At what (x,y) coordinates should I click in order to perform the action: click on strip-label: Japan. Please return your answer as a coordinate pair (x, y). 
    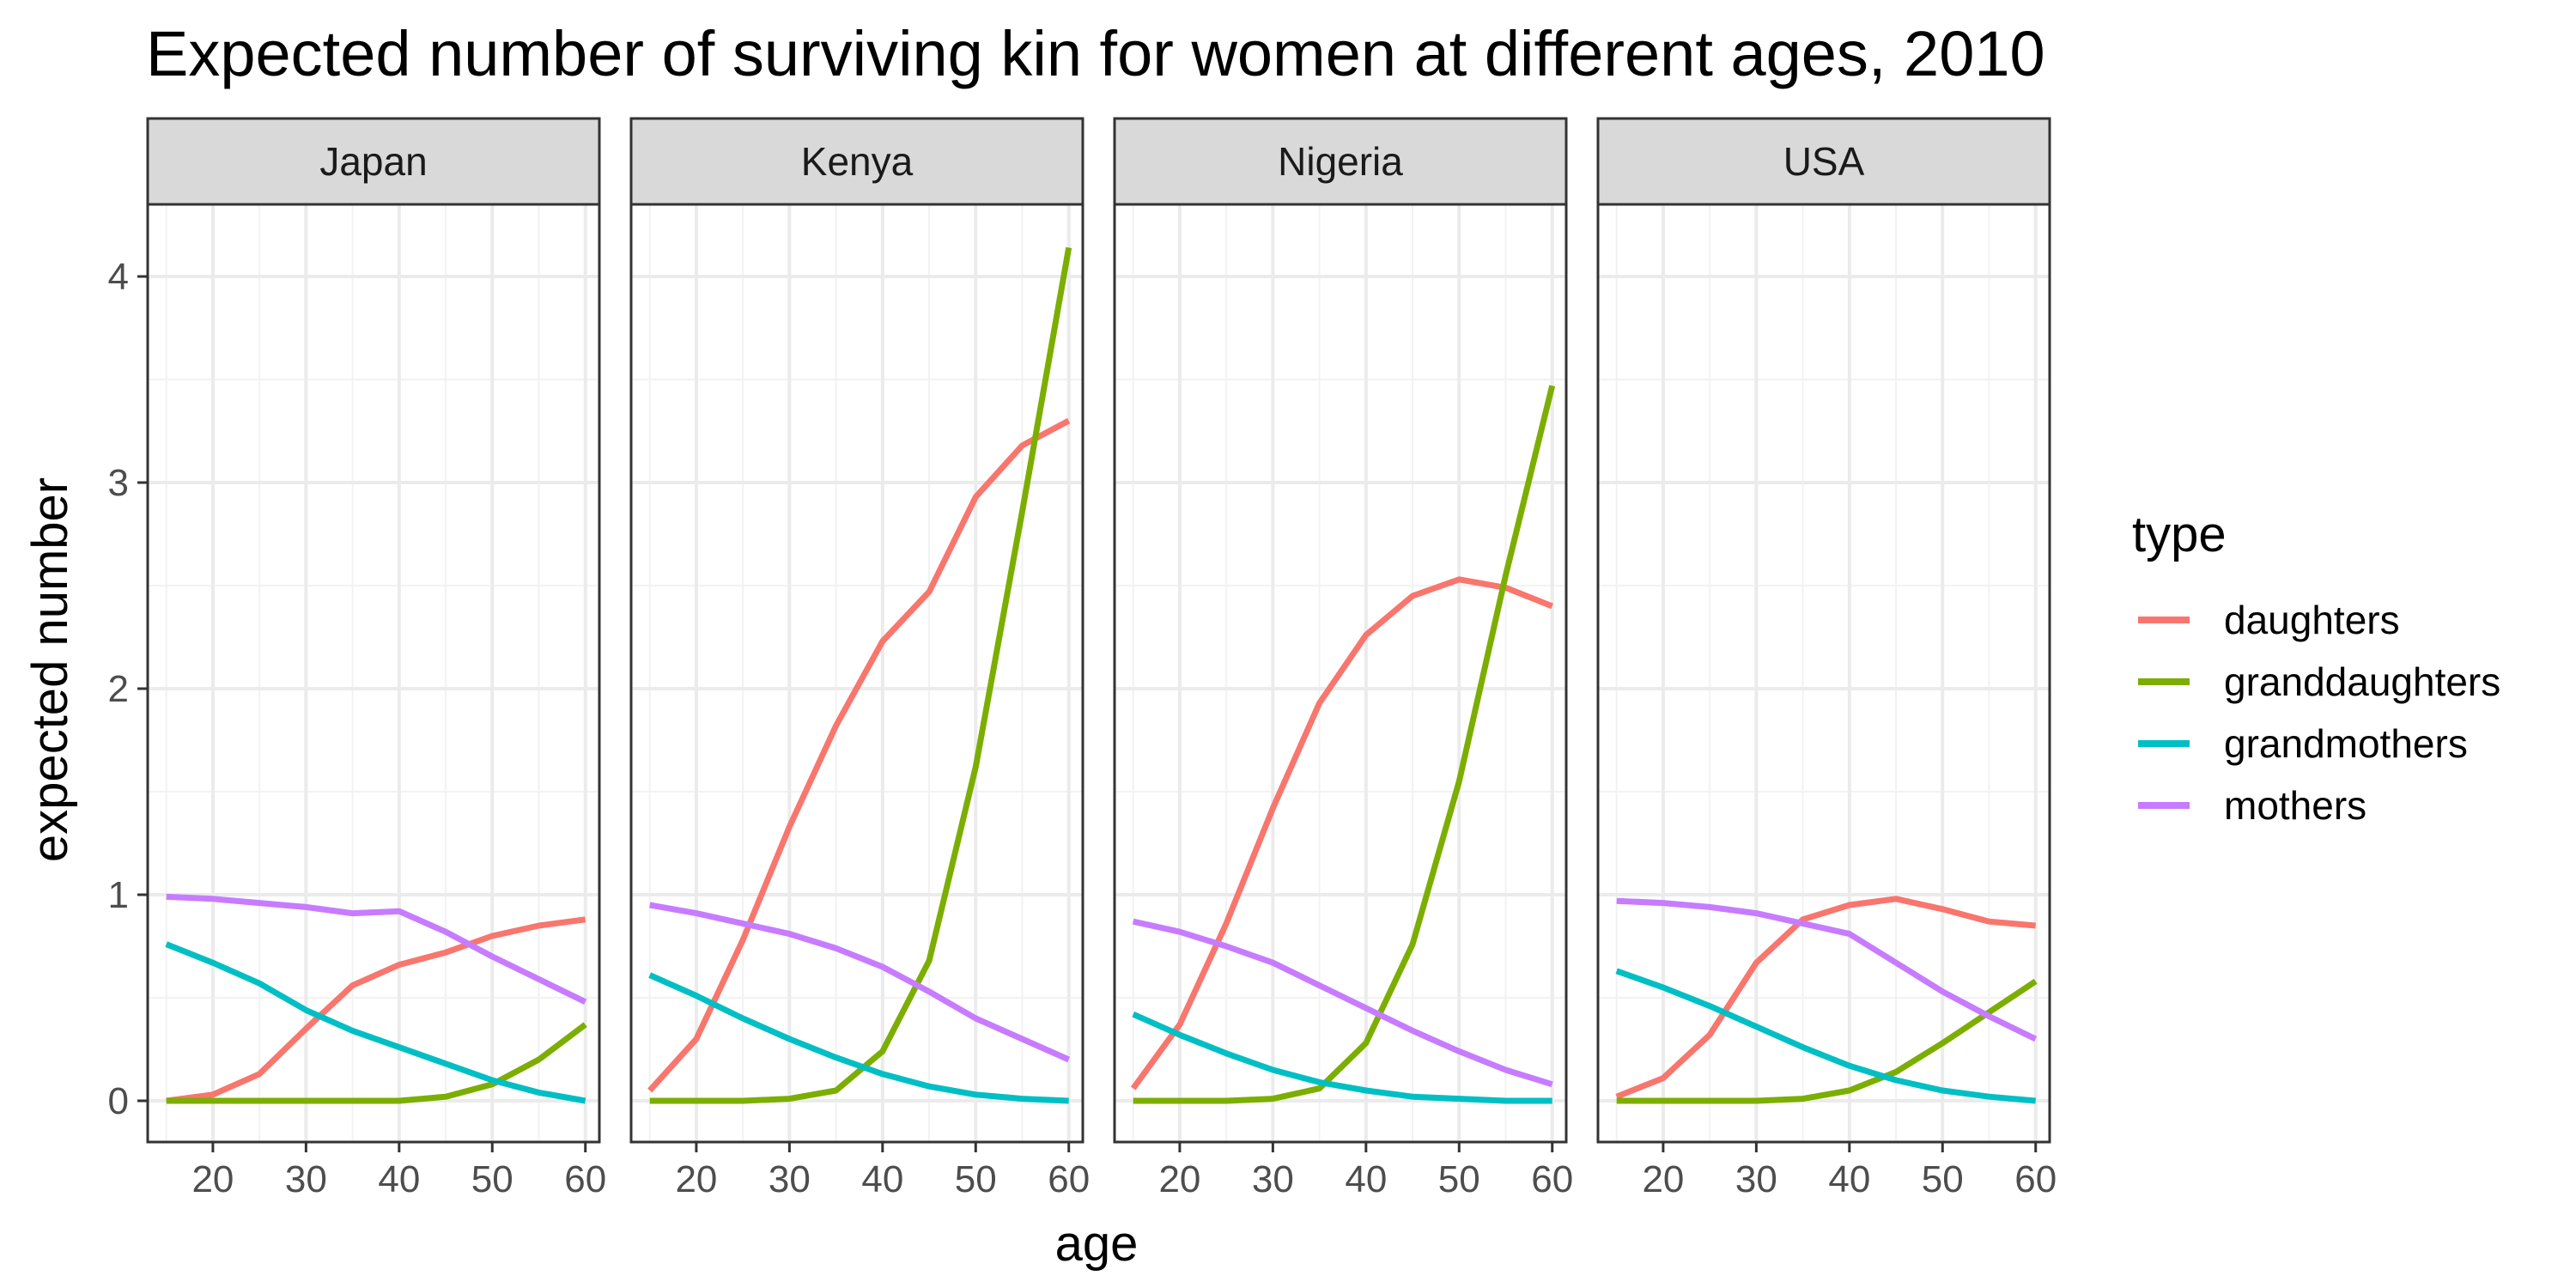
    Looking at the image, I should click on (373, 161).